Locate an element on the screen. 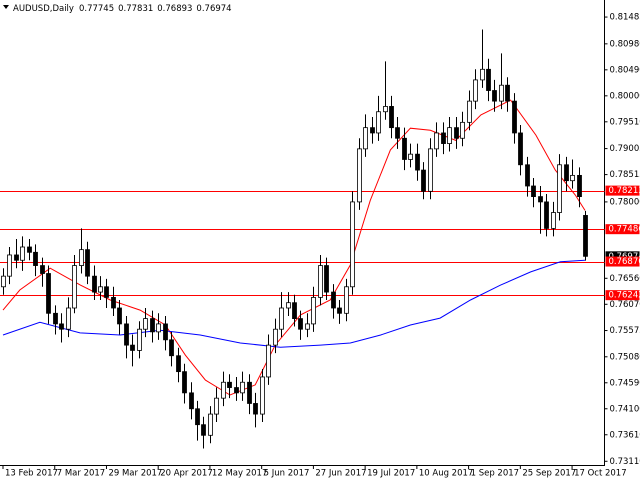 The width and height of the screenshot is (640, 480). menu-arrow is located at coordinates (6, 7).